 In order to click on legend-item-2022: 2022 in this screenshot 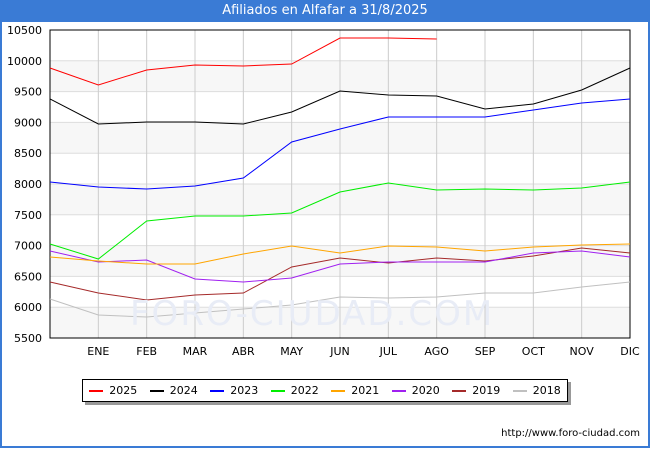, I will do `click(294, 390)`.